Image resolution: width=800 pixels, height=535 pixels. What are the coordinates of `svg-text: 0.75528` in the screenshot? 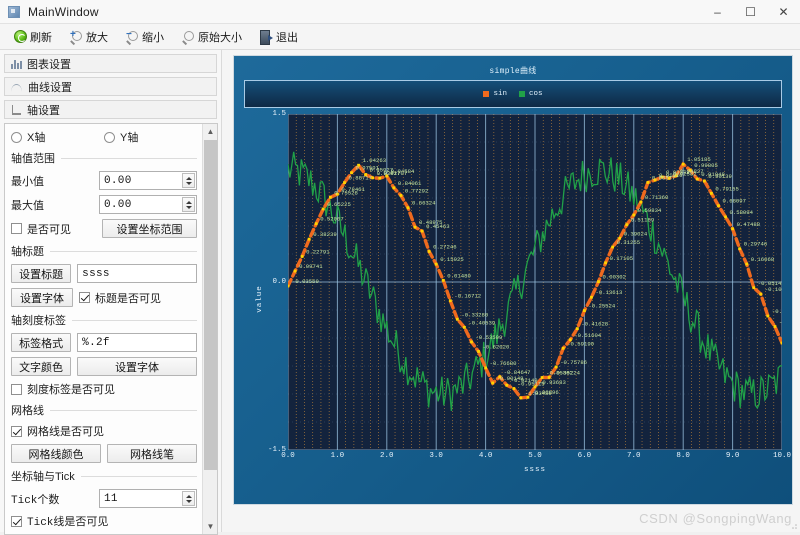 It's located at (346, 192).